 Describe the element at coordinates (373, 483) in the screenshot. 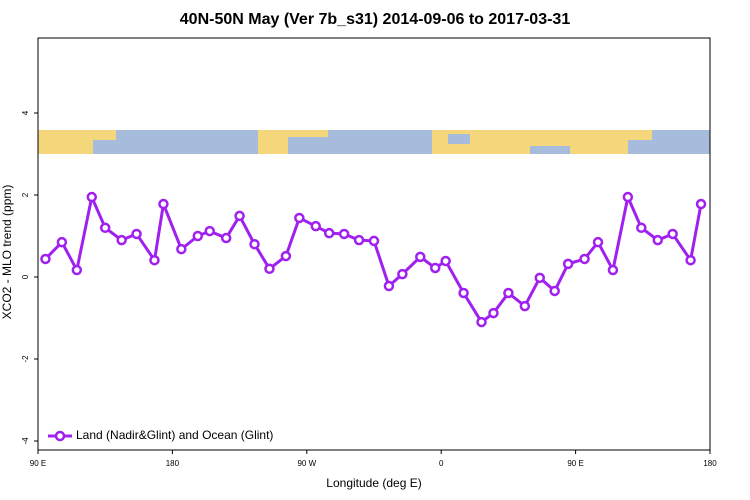

I see `x-axis-label: Longitude (deg E)` at that location.